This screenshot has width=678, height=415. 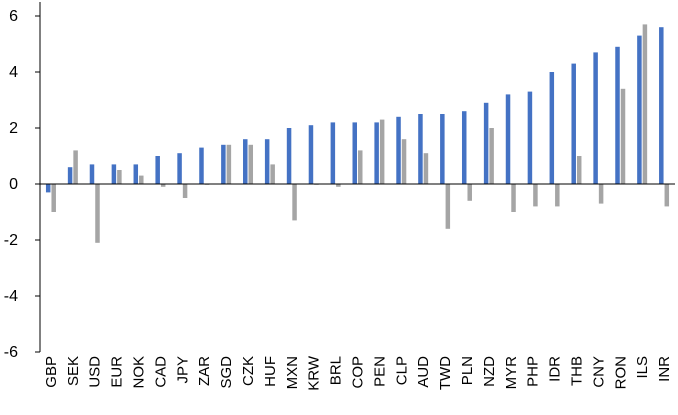 What do you see at coordinates (204, 371) in the screenshot?
I see `x-tick-label: ZAR` at bounding box center [204, 371].